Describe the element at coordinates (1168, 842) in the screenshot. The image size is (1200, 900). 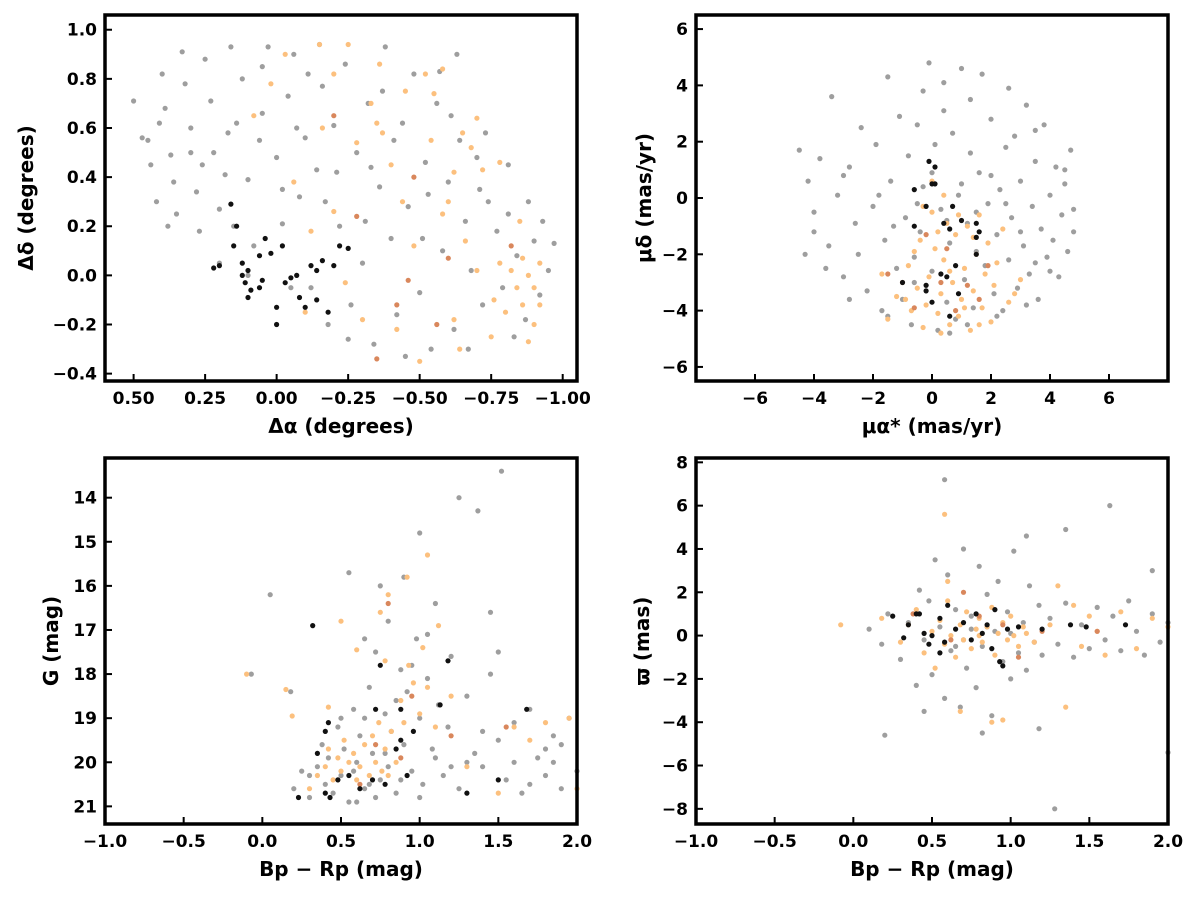
I see `parallax-x-tick-label: 2.0` at that location.